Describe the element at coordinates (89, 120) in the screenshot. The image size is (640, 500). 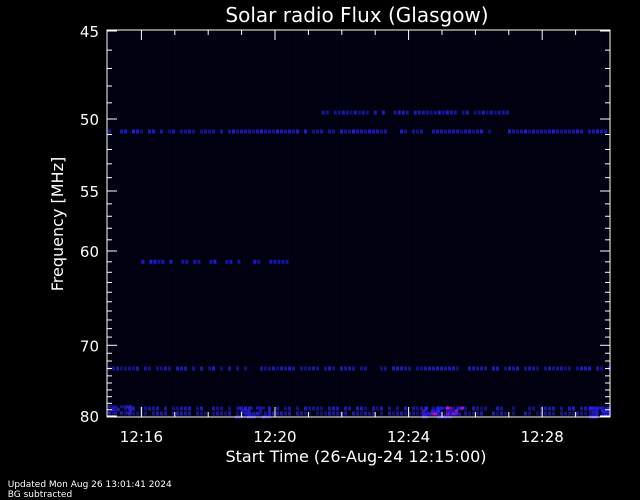
I see `y-tick-label: 50` at that location.